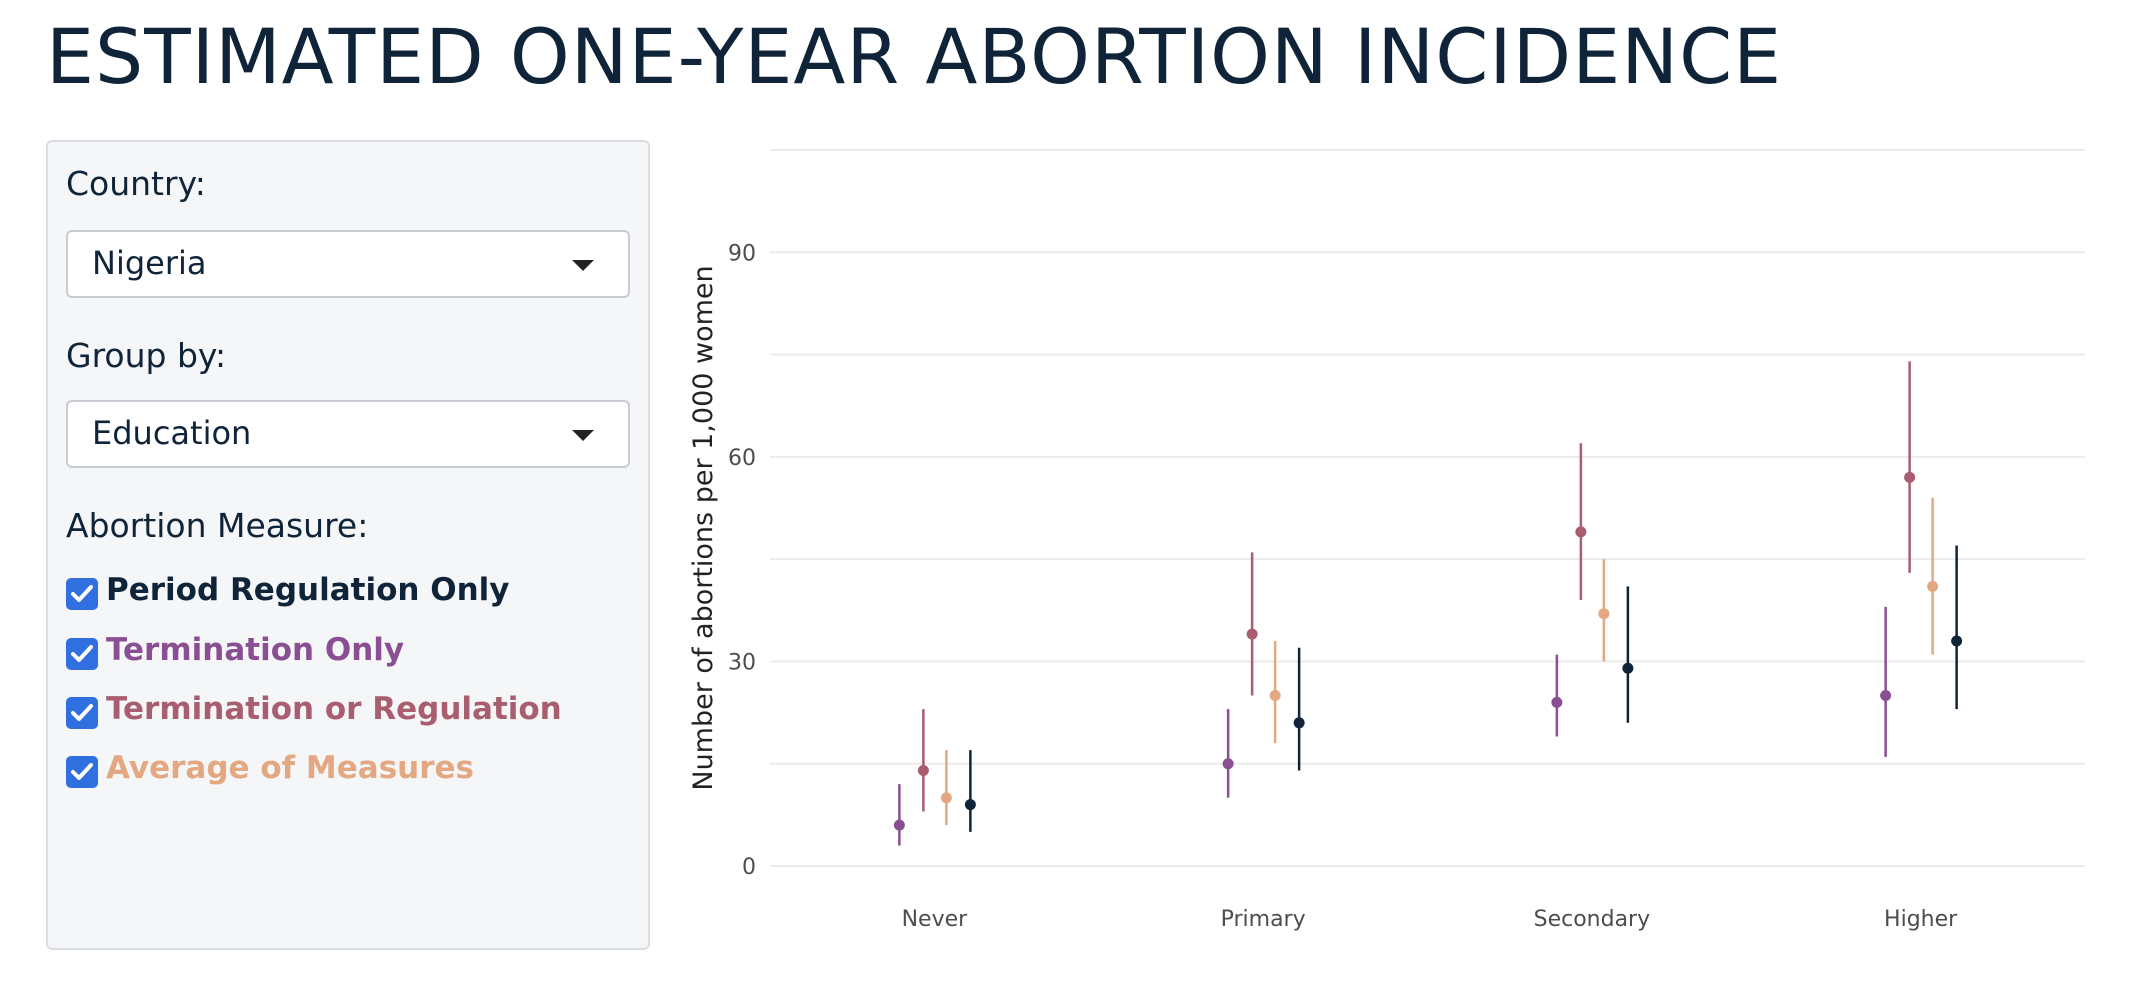  What do you see at coordinates (1263, 919) in the screenshot?
I see `x-tick-label: Primary` at bounding box center [1263, 919].